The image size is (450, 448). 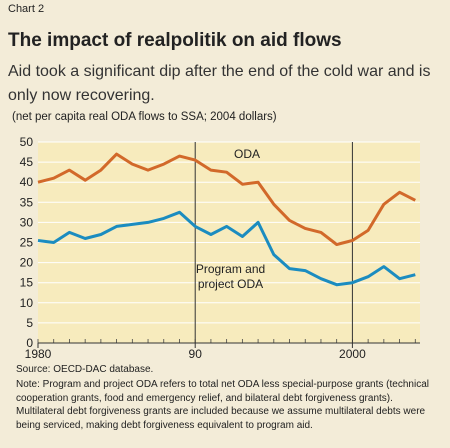 What do you see at coordinates (246, 154) in the screenshot?
I see `series-label: ODA` at bounding box center [246, 154].